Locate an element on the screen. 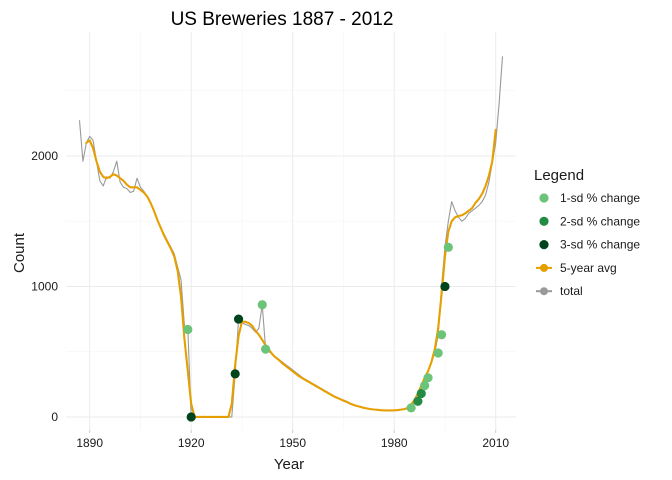 This screenshot has width=672, height=480. y-axis-ticks: 0 1000 2000 is located at coordinates (44, 286).